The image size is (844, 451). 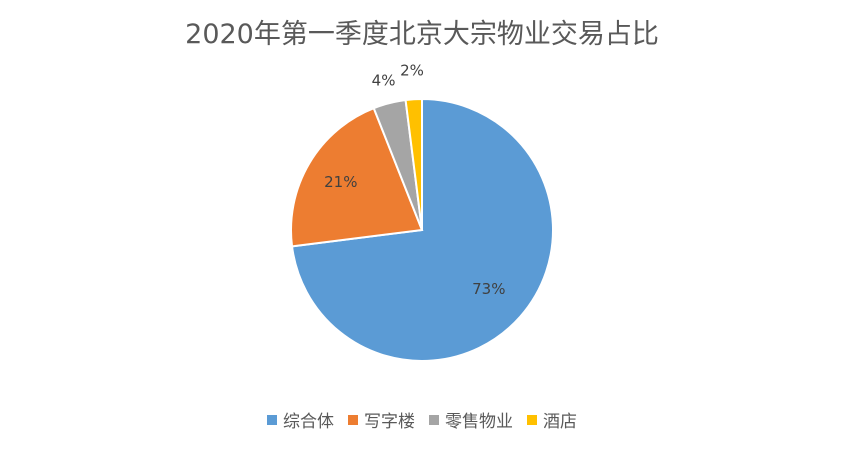 I want to click on data-label-0: 73%, so click(x=488, y=289).